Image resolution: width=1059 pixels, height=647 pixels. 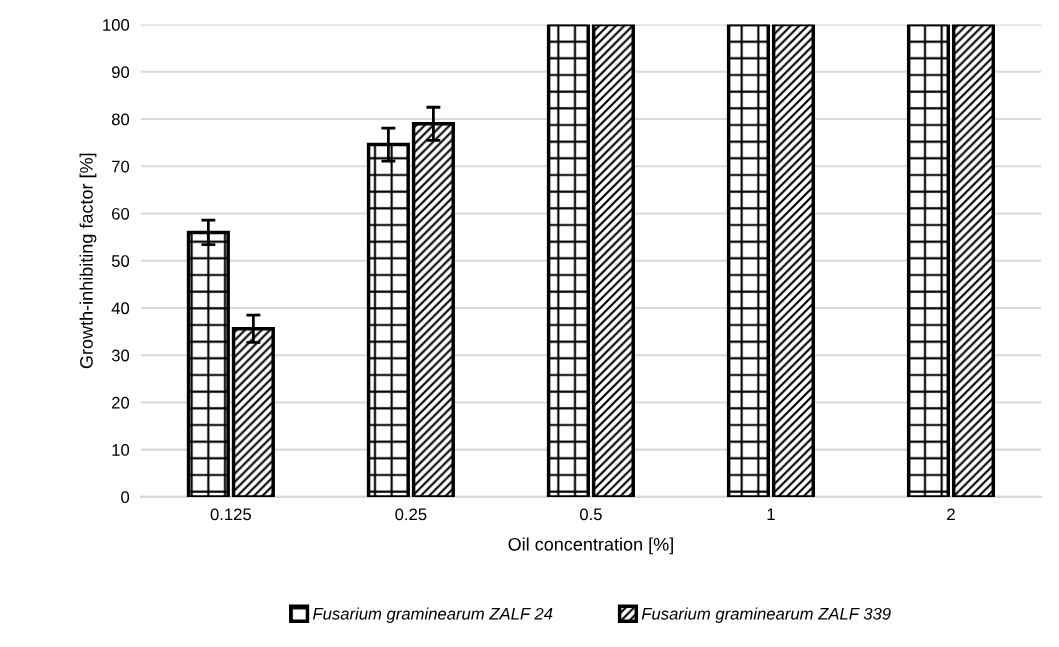 What do you see at coordinates (766, 615) in the screenshot?
I see `legend-label: Fusarium graminearum ZALF 339` at bounding box center [766, 615].